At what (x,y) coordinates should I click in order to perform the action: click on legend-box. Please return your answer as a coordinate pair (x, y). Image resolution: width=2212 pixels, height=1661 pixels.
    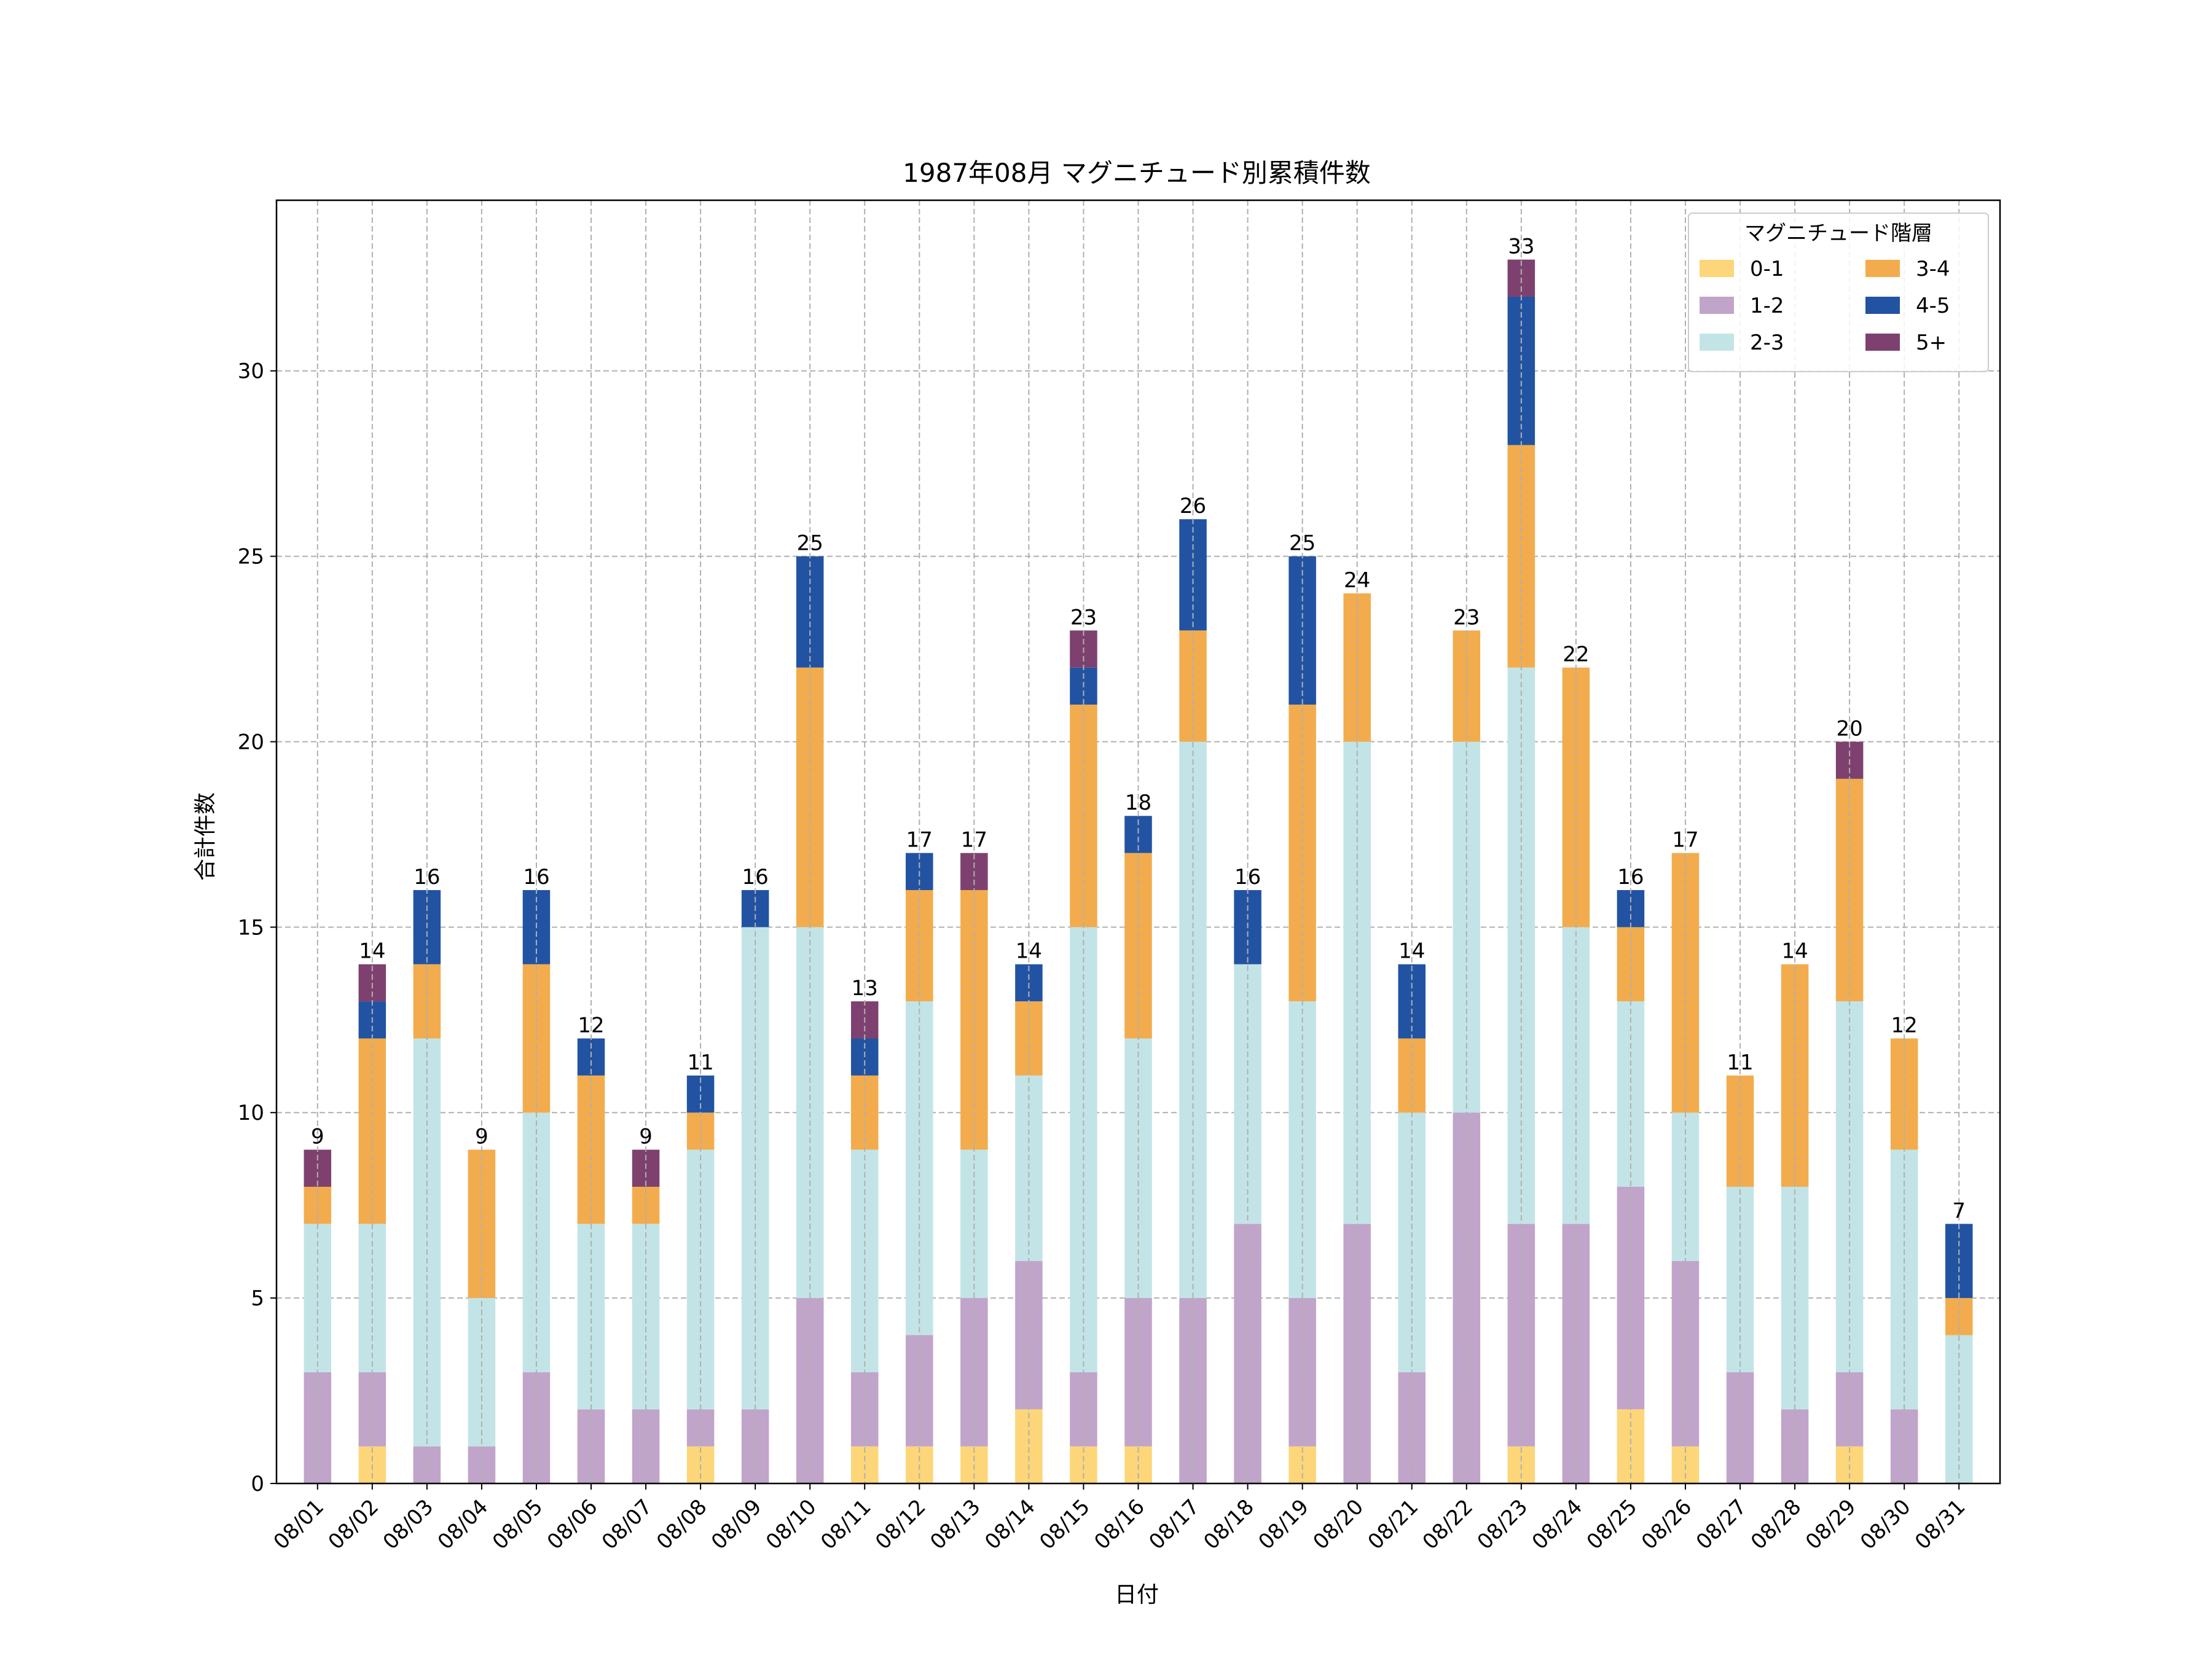
    Looking at the image, I should click on (1838, 292).